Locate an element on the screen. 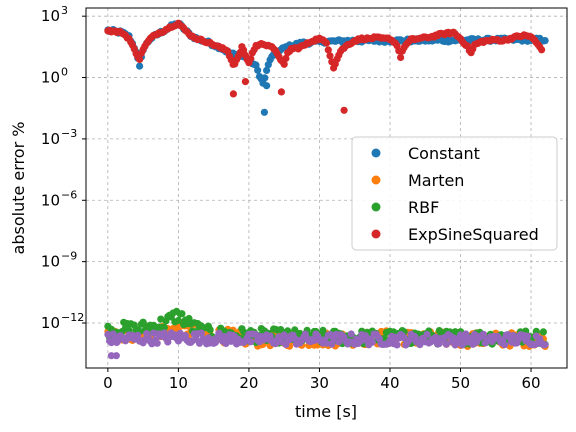  y-tick-exponent: 0 is located at coordinates (64, 72).